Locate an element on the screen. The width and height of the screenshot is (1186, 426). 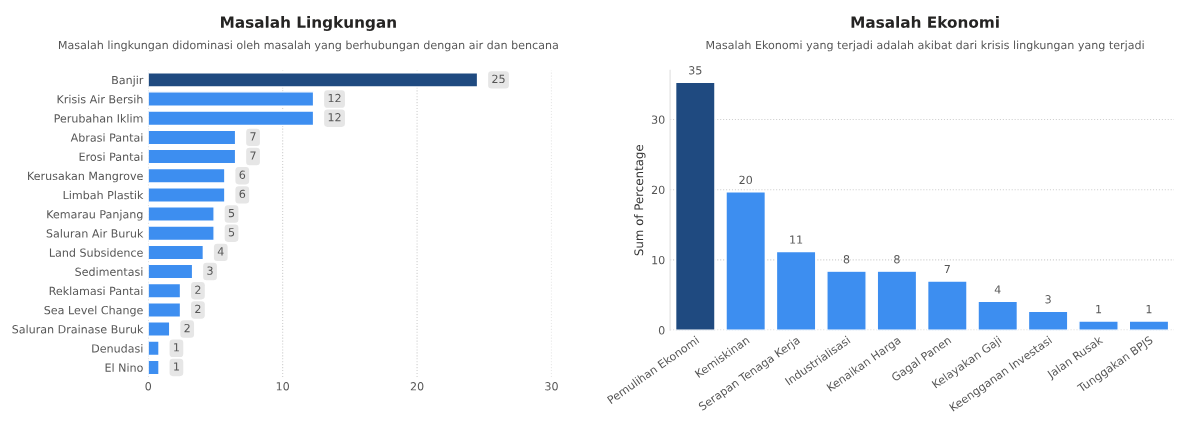
y-tick-label: Land Subsidence is located at coordinates (96, 252).